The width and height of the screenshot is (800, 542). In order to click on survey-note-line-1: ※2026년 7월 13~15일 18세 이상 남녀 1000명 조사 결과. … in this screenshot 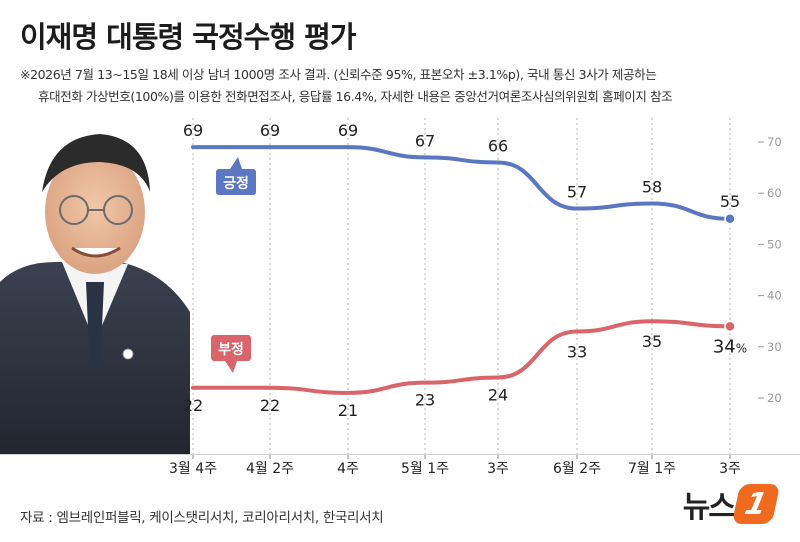, I will do `click(338, 74)`.